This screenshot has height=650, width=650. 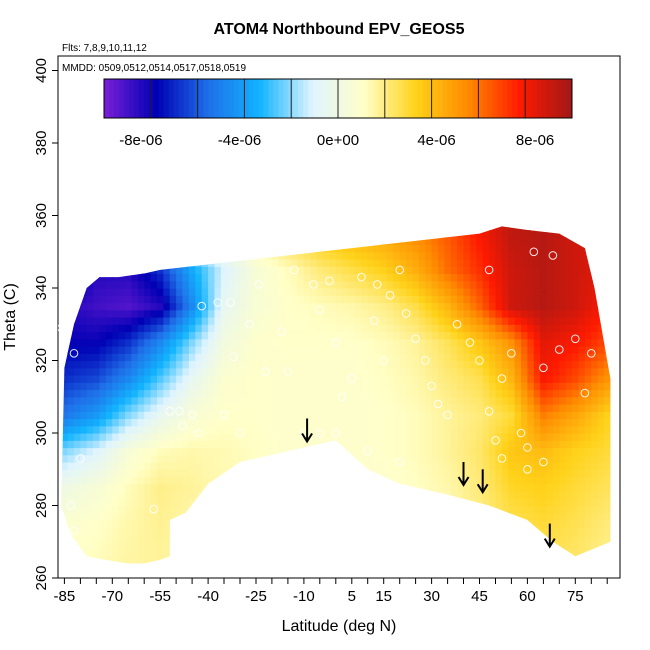 I want to click on colorbar-segment, so click(x=405, y=98).